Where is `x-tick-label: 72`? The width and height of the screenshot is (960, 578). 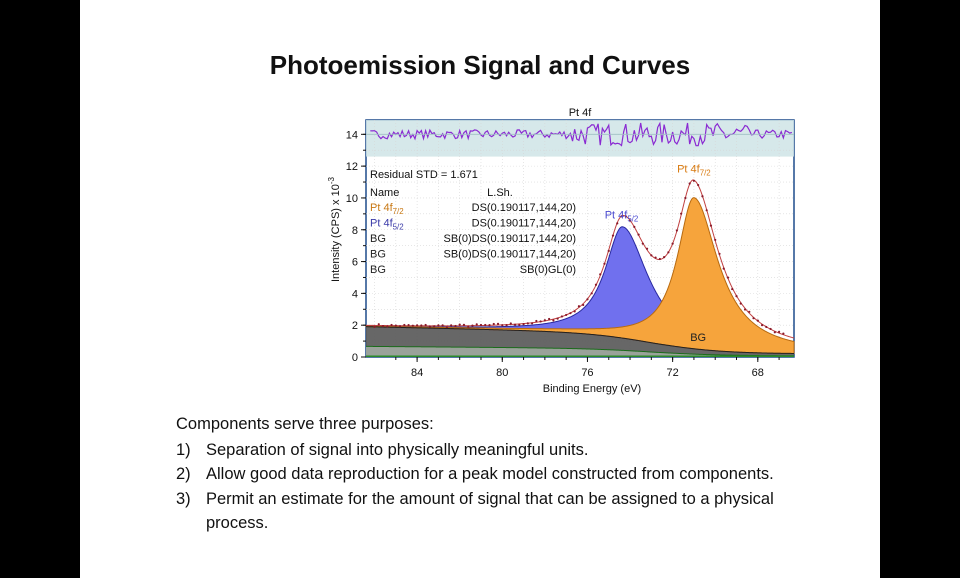 x-tick-label: 72 is located at coordinates (673, 373).